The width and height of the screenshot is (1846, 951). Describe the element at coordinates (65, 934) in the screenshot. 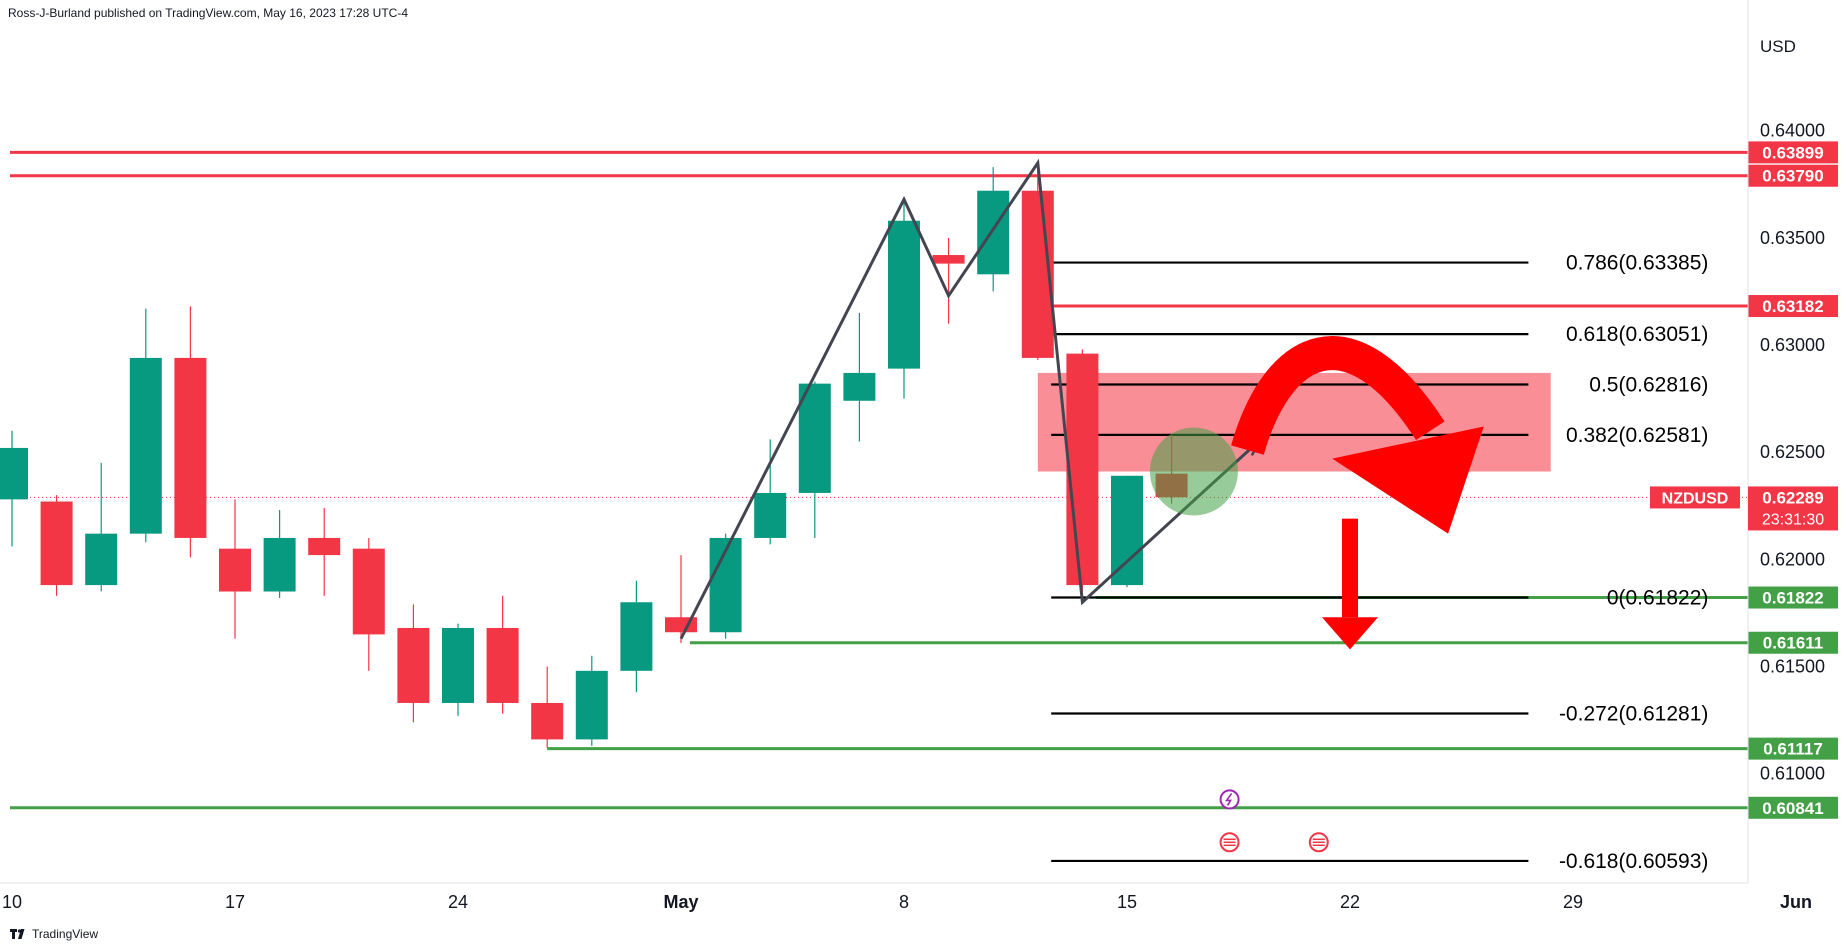

I see `tradingview-brand-text: TradingView` at that location.